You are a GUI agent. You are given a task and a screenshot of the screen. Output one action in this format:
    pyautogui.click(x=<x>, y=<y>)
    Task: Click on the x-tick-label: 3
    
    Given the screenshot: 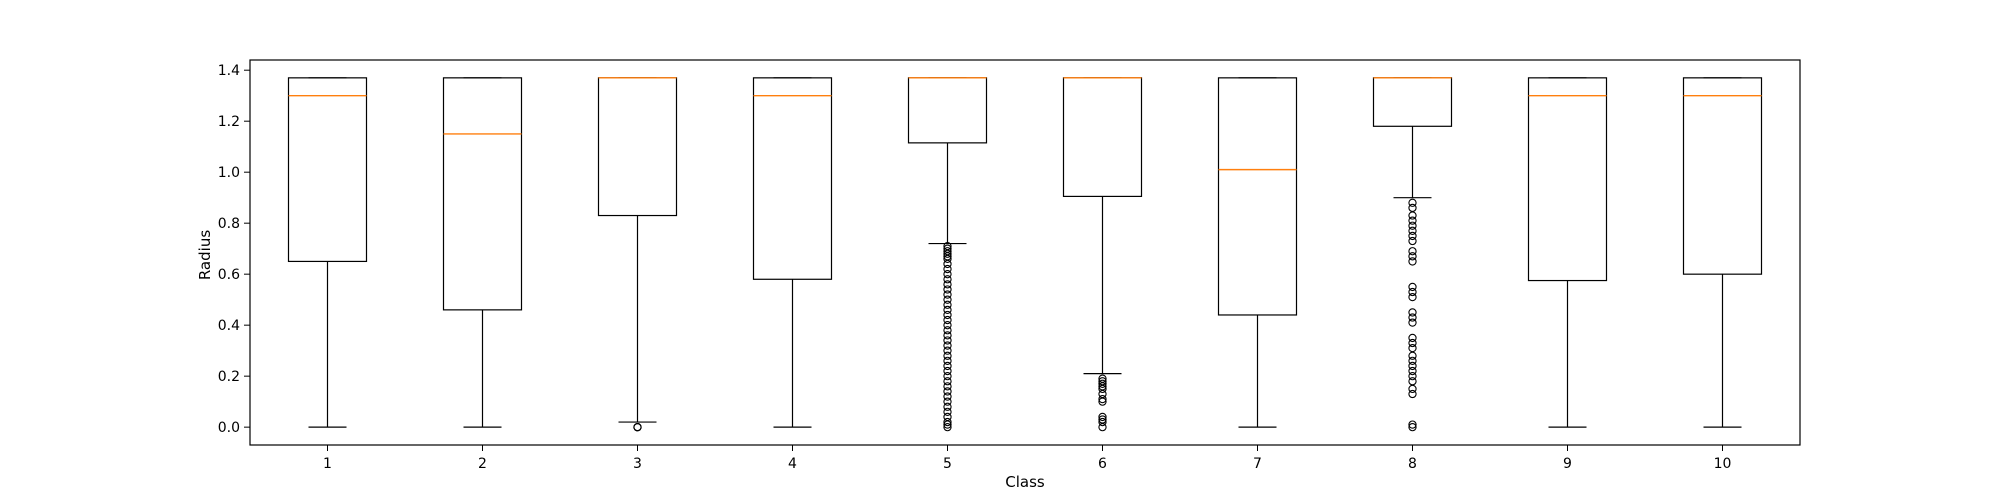 What is the action you would take?
    pyautogui.click(x=637, y=464)
    